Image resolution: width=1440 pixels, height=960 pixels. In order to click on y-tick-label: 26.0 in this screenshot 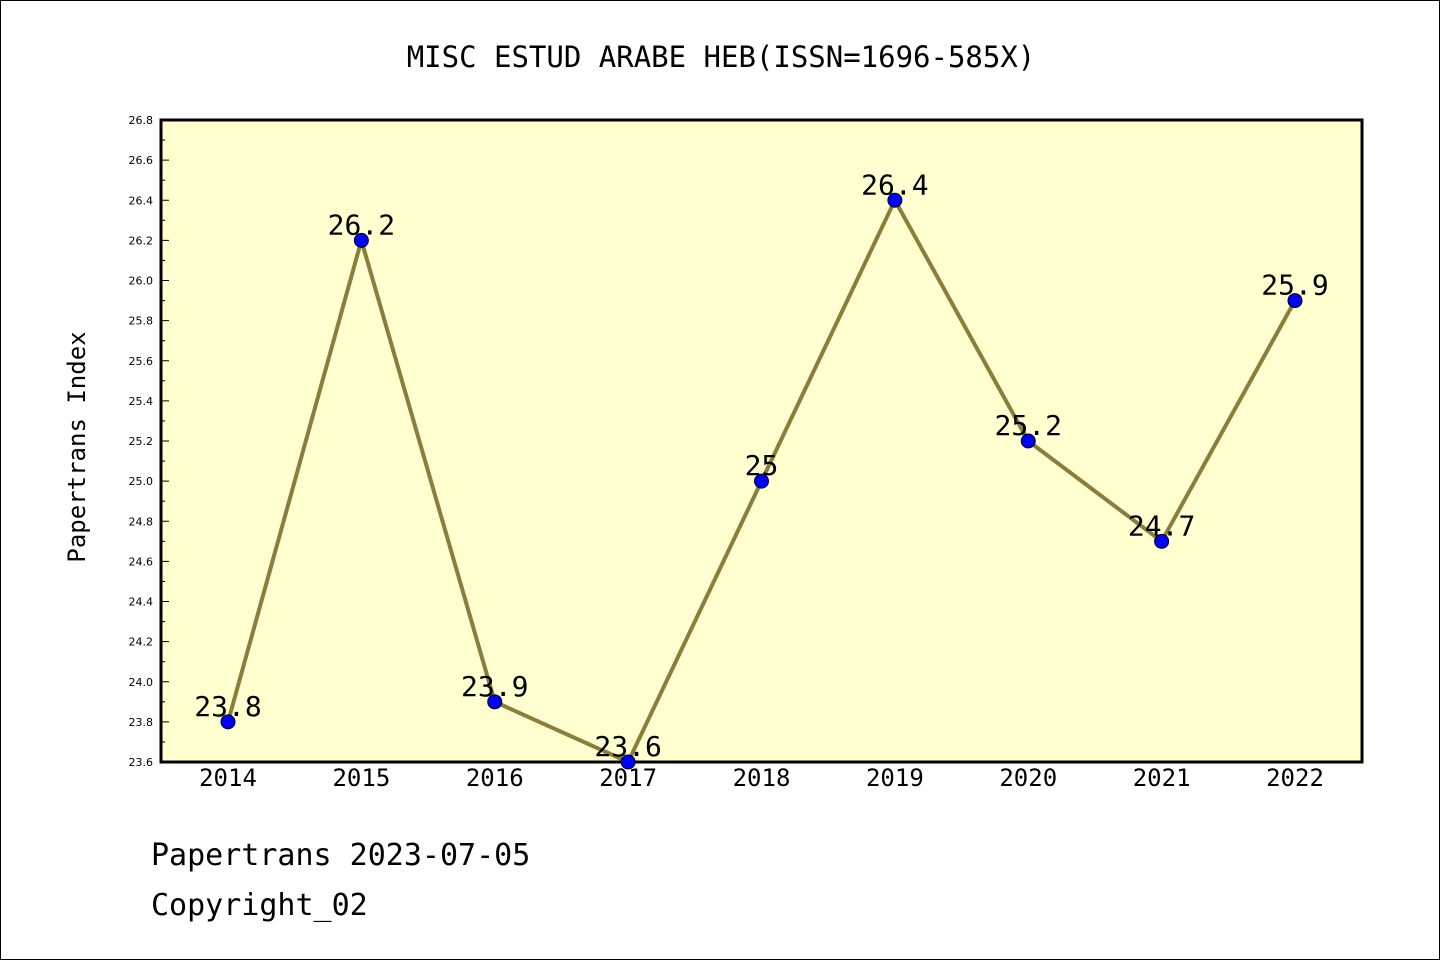, I will do `click(141, 281)`.